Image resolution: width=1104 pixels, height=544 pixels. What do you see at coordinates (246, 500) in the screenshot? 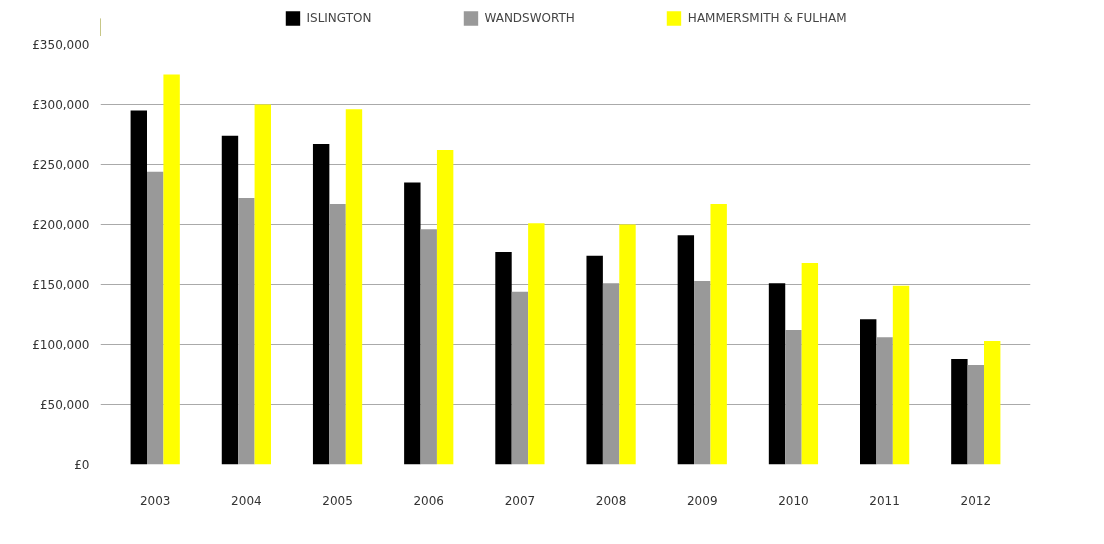
I see `x-tick-label: 2004` at bounding box center [246, 500].